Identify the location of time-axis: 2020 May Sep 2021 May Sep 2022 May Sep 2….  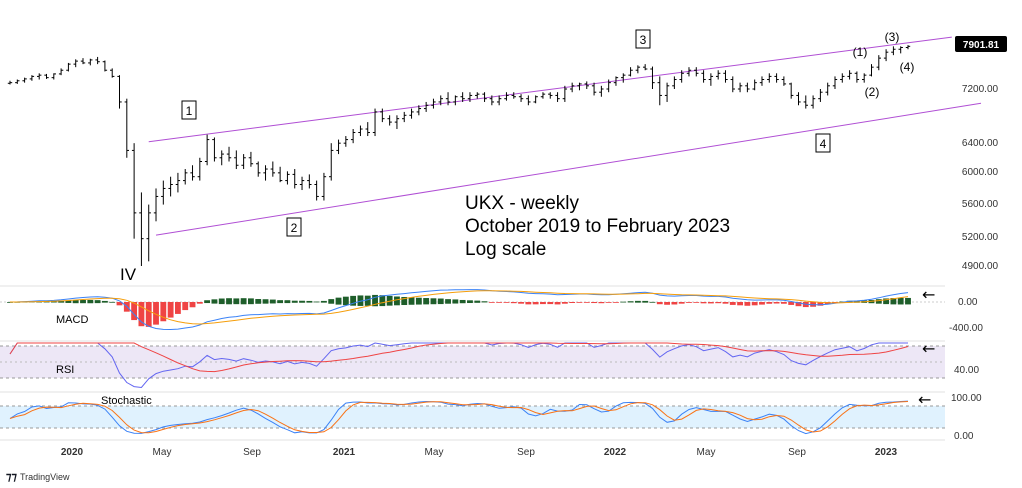
(479, 452).